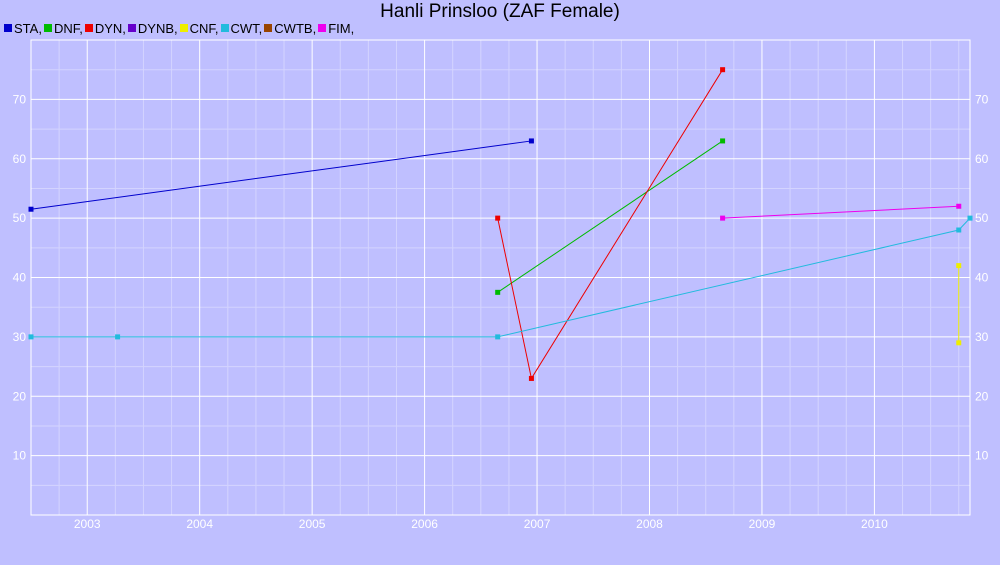 The width and height of the screenshot is (1000, 565). What do you see at coordinates (762, 524) in the screenshot?
I see `x-tick-label: 2009` at bounding box center [762, 524].